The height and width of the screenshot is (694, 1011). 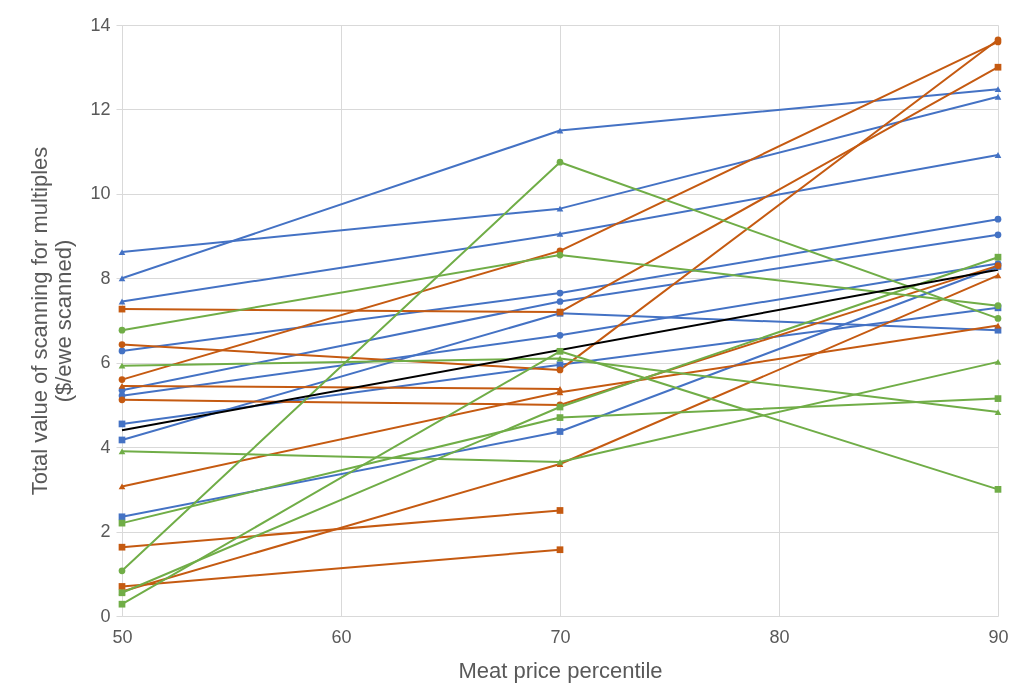 I want to click on x-tick-label: 50, so click(x=122, y=636).